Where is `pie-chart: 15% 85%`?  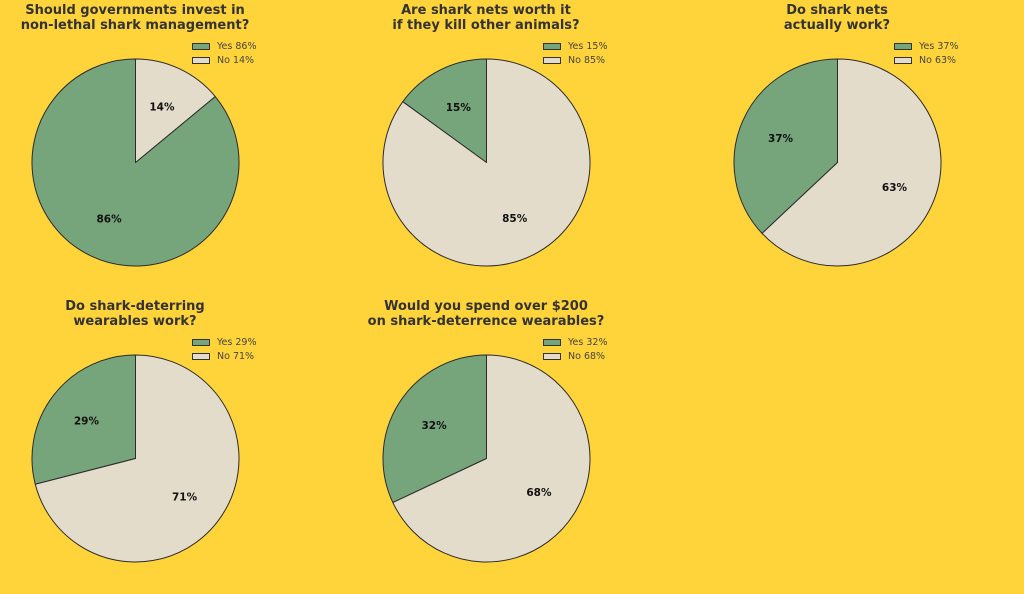 pie-chart: 15% 85% is located at coordinates (486, 162).